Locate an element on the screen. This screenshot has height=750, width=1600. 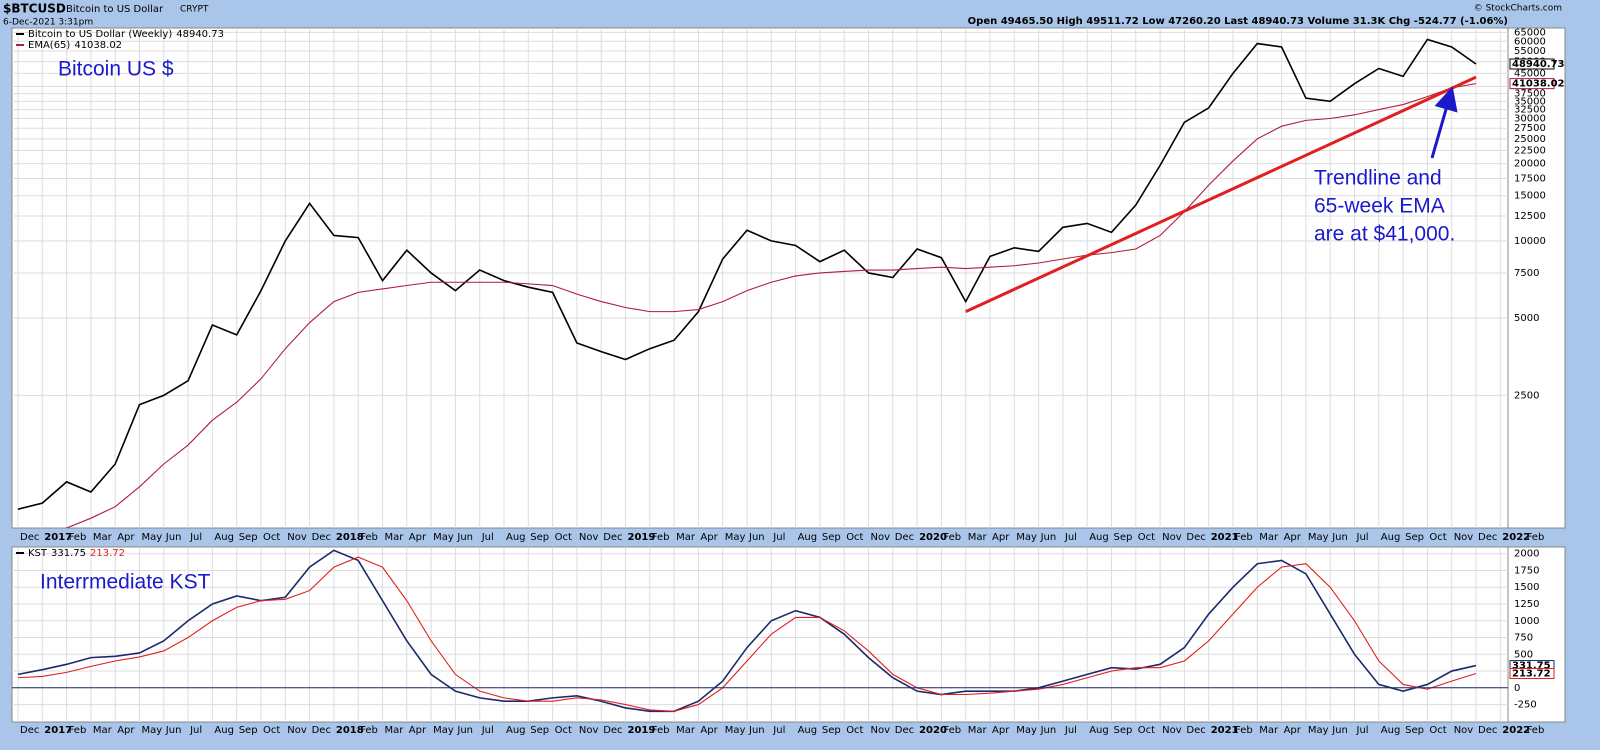
last-value-label: 41038.02 is located at coordinates (1538, 84).